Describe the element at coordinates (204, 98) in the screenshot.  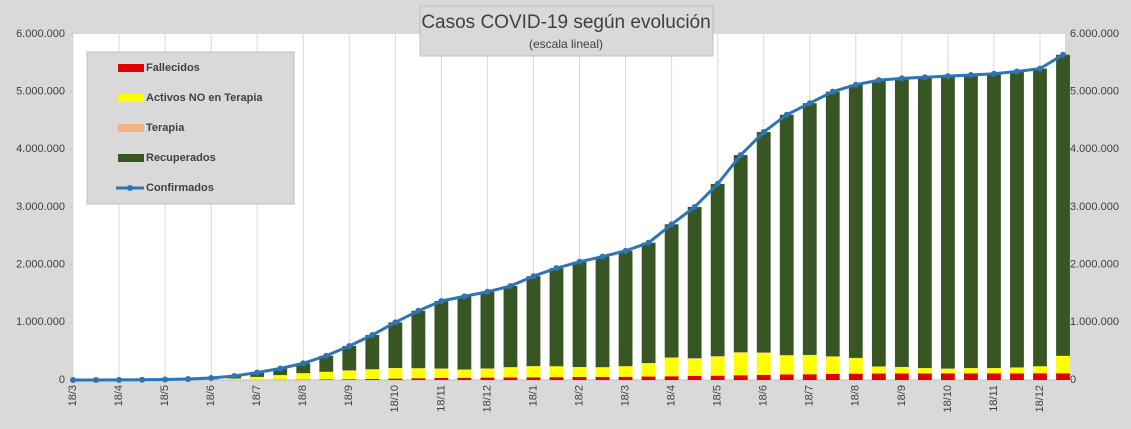
I see `legend-label: Activos NO en Terapia` at that location.